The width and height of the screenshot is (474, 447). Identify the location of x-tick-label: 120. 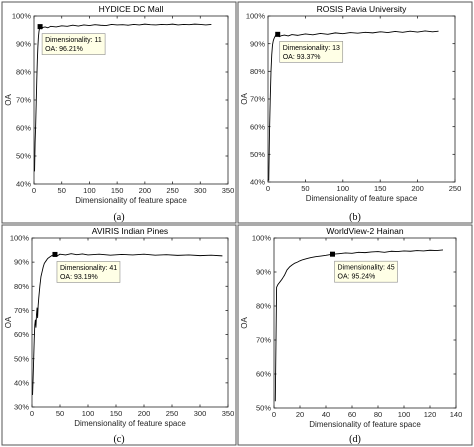
(430, 414).